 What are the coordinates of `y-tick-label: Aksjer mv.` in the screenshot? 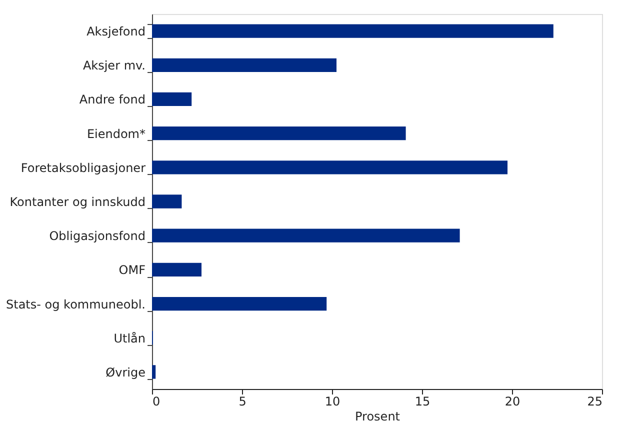 It's located at (114, 65).